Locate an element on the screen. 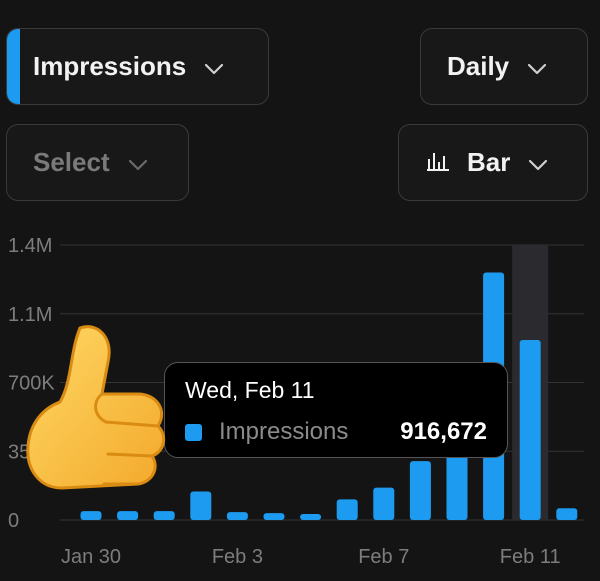  y-tick-label: 1.1M is located at coordinates (30, 315).